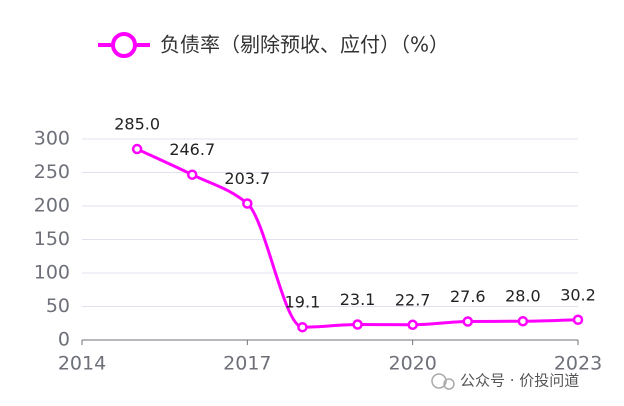  Describe the element at coordinates (412, 364) in the screenshot. I see `x-tick-label: 2020` at that location.